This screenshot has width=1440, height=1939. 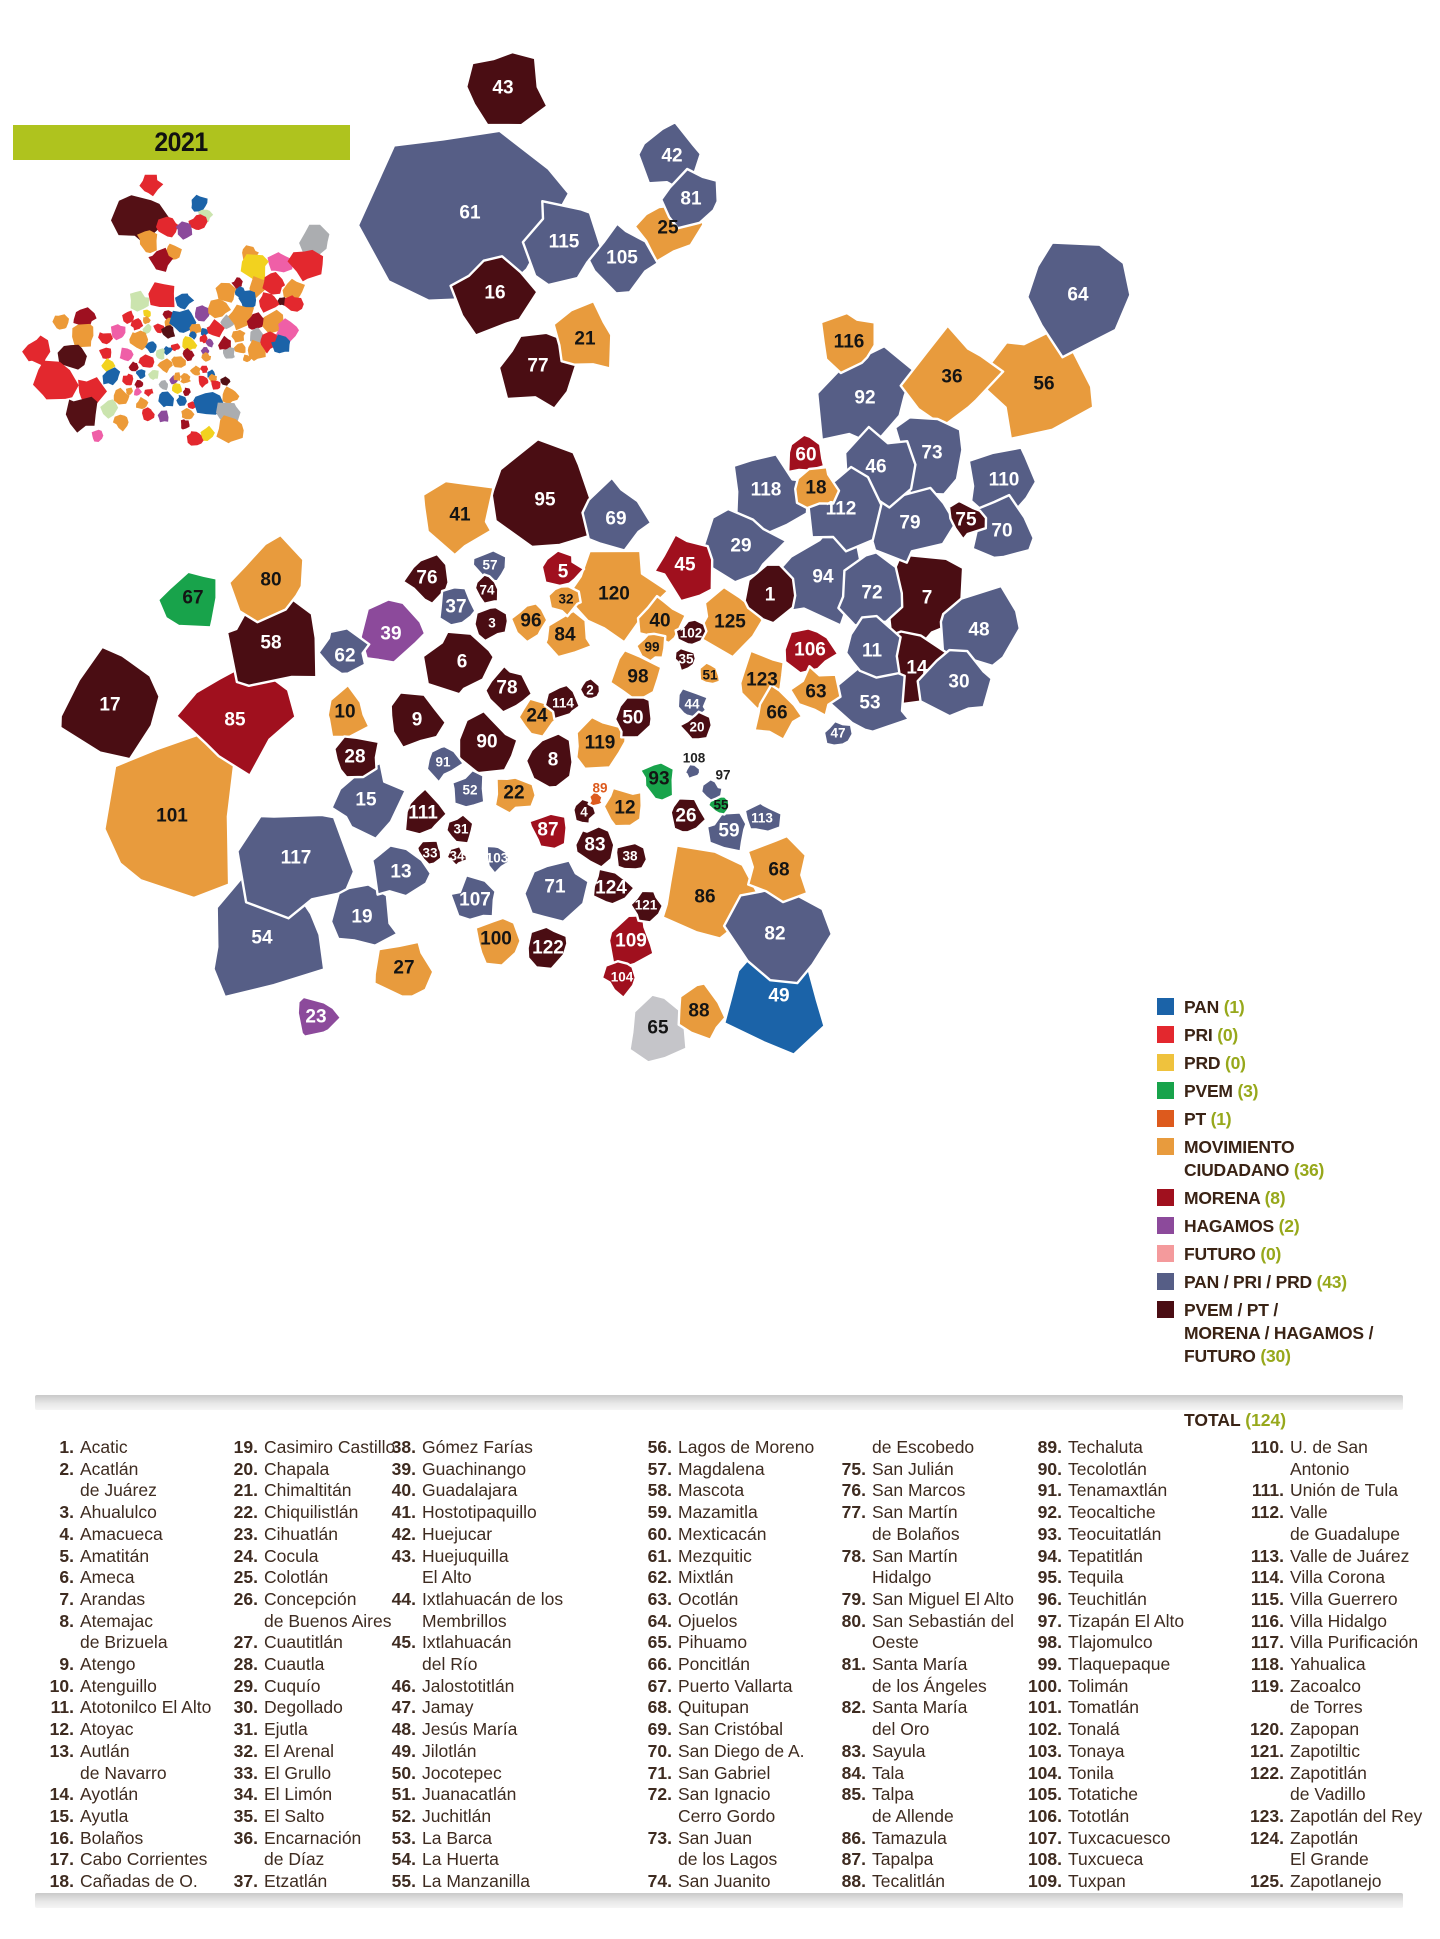 What do you see at coordinates (1107, 1468) in the screenshot?
I see `list-item-name: Tecolotlán` at bounding box center [1107, 1468].